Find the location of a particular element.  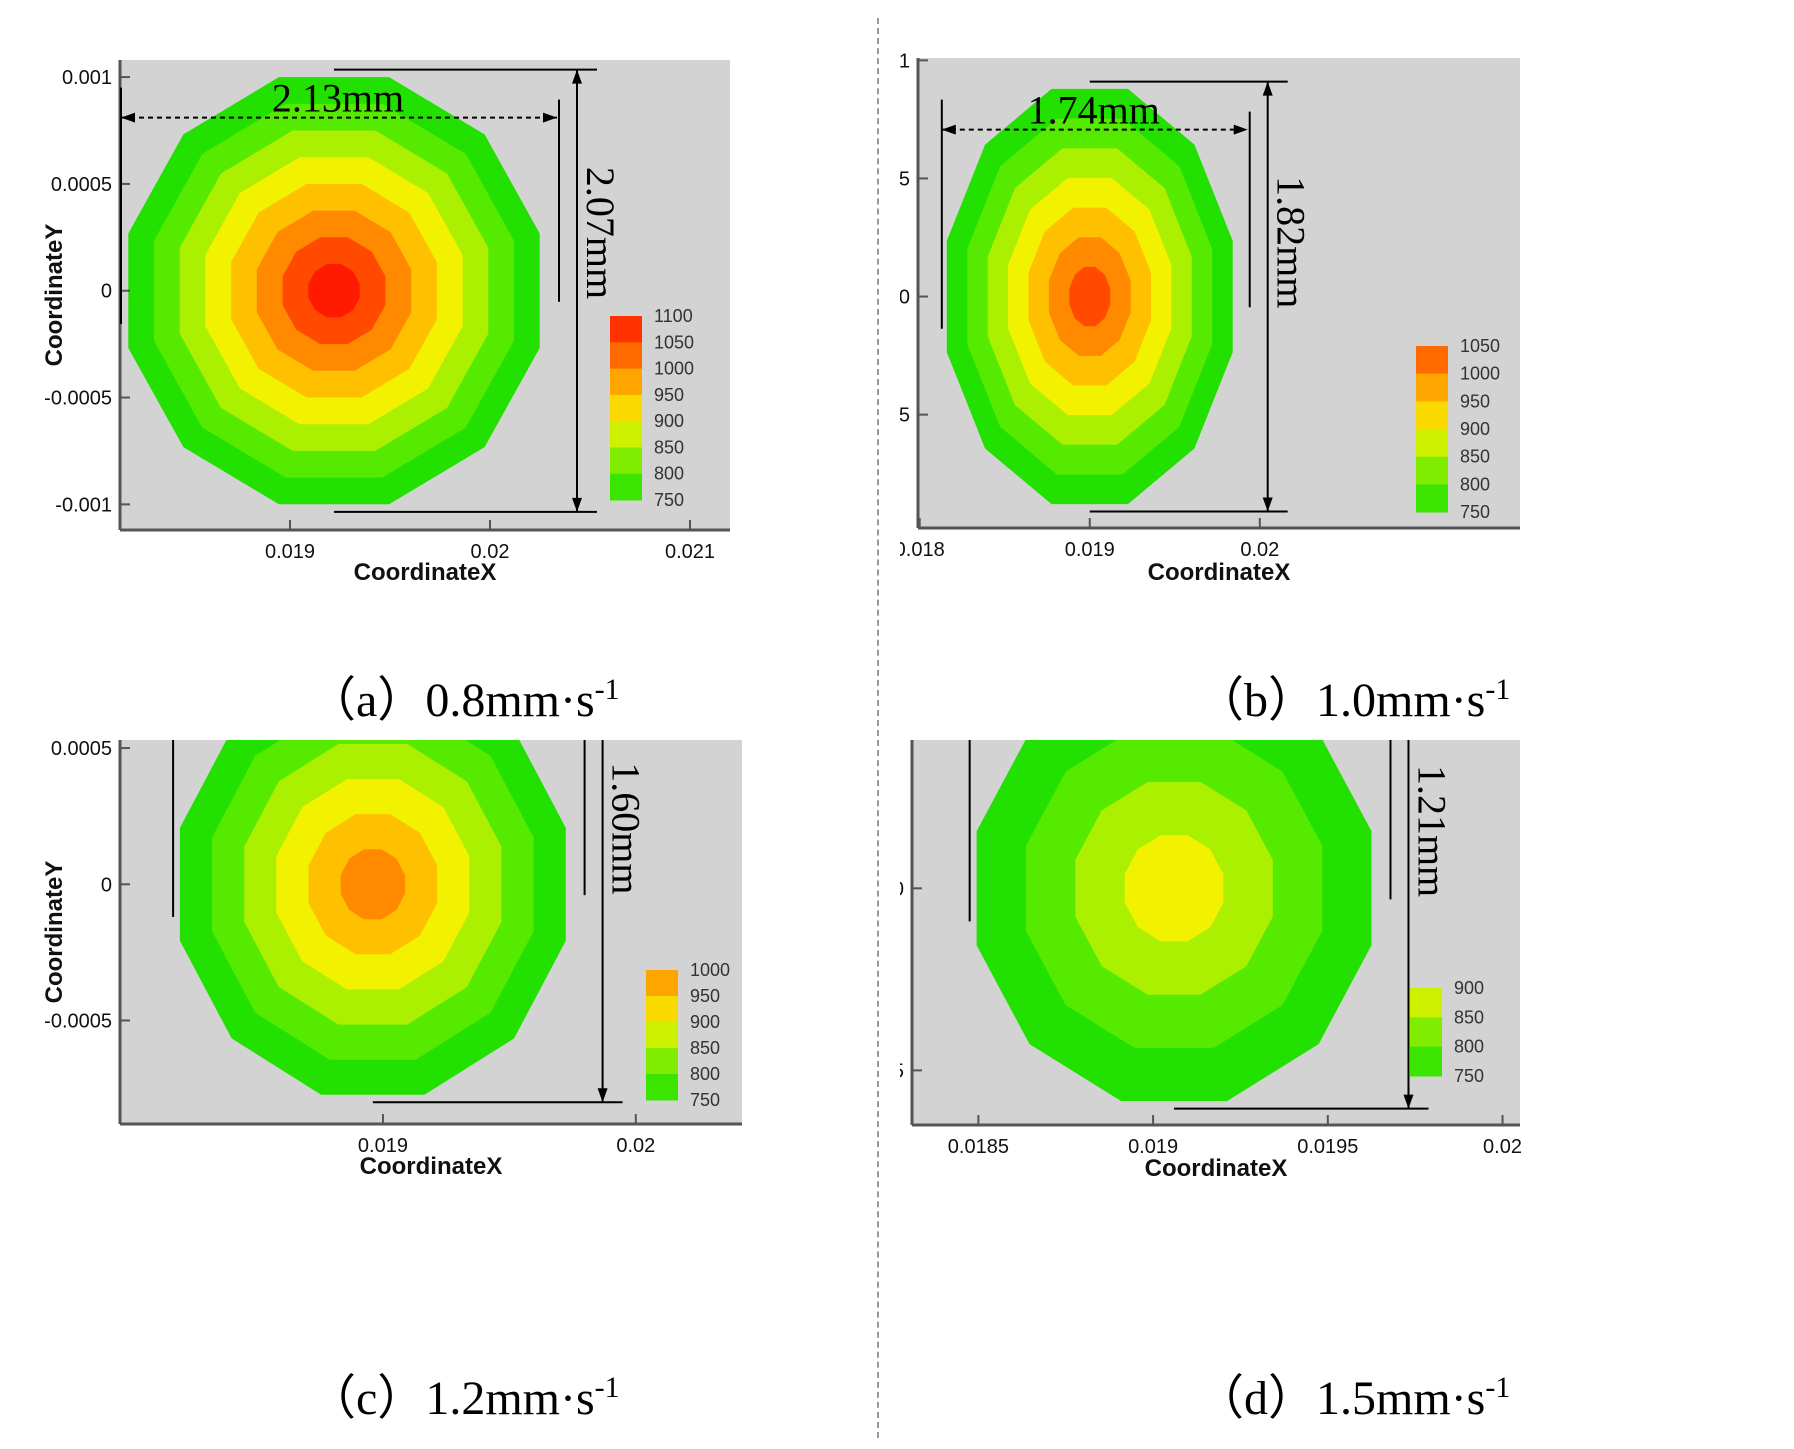

colorbar-label: 950 is located at coordinates (669, 395).